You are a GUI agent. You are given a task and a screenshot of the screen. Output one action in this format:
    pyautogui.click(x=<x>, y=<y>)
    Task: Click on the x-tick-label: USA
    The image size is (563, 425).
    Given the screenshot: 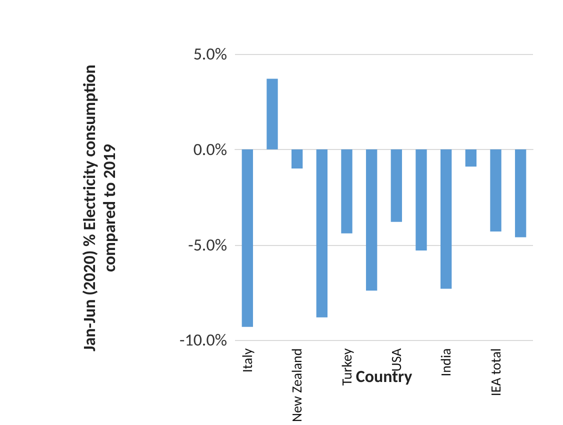 What is the action you would take?
    pyautogui.click(x=396, y=359)
    